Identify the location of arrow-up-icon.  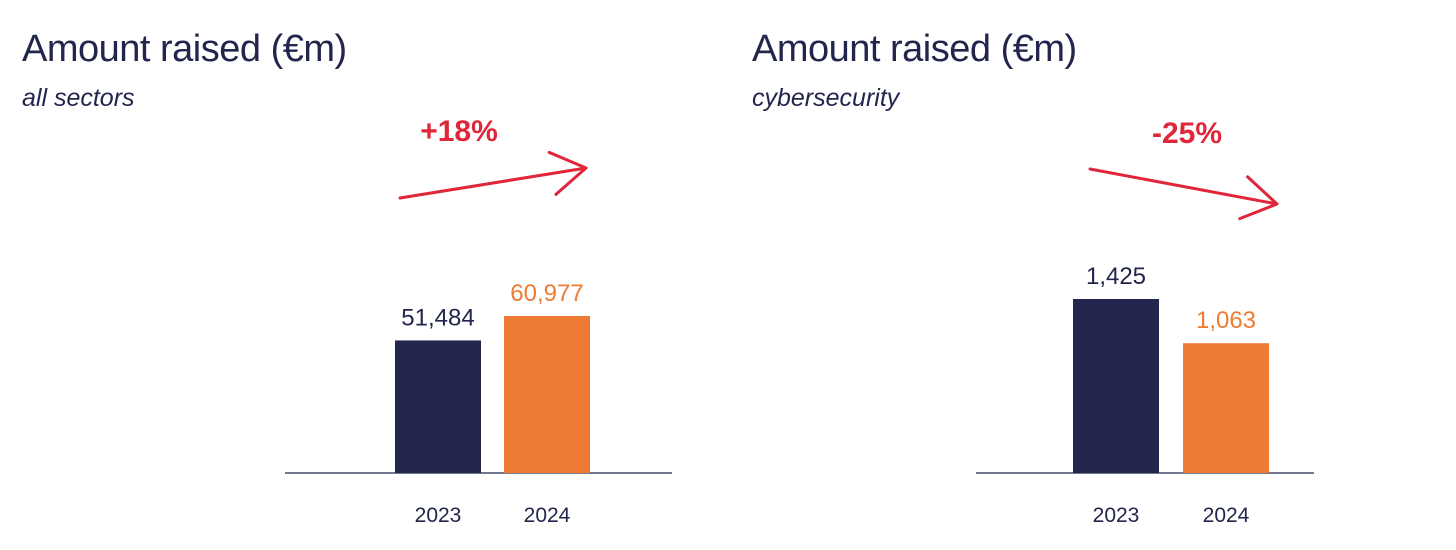
(493, 175).